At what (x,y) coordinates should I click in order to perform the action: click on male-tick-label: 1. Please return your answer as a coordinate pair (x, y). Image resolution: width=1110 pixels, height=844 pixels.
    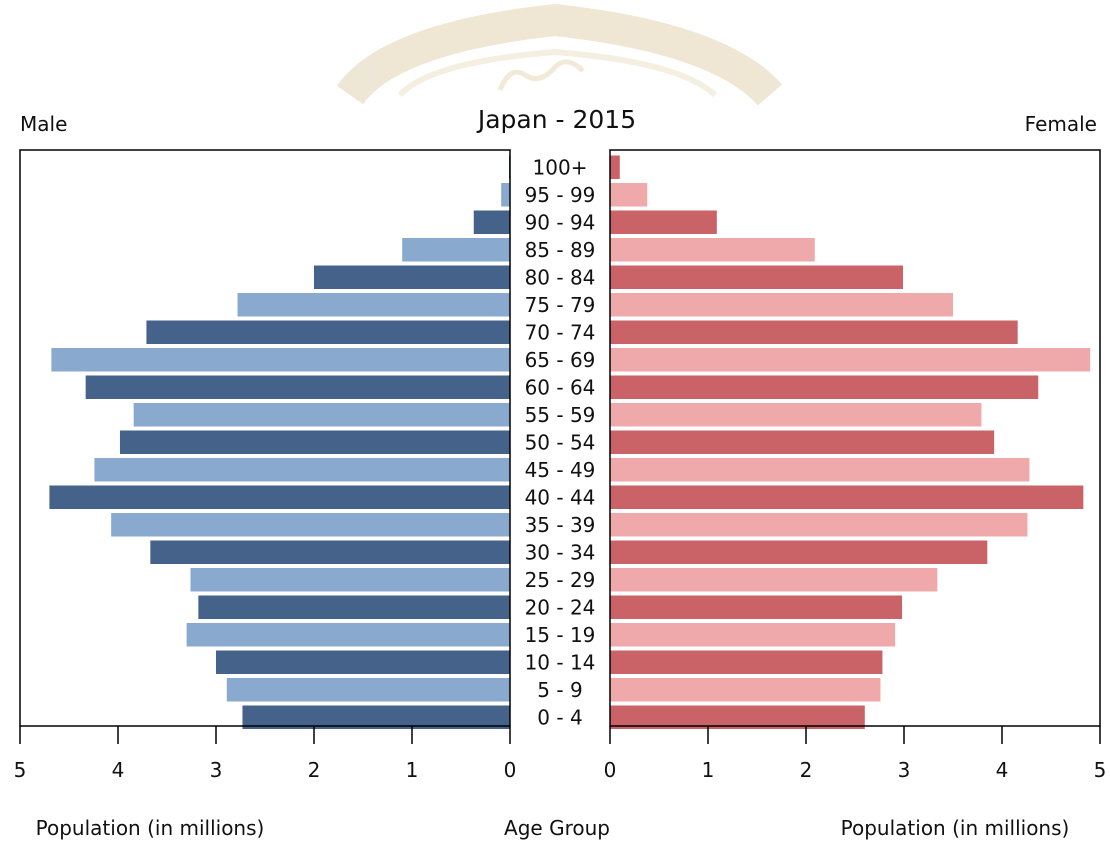
    Looking at the image, I should click on (412, 770).